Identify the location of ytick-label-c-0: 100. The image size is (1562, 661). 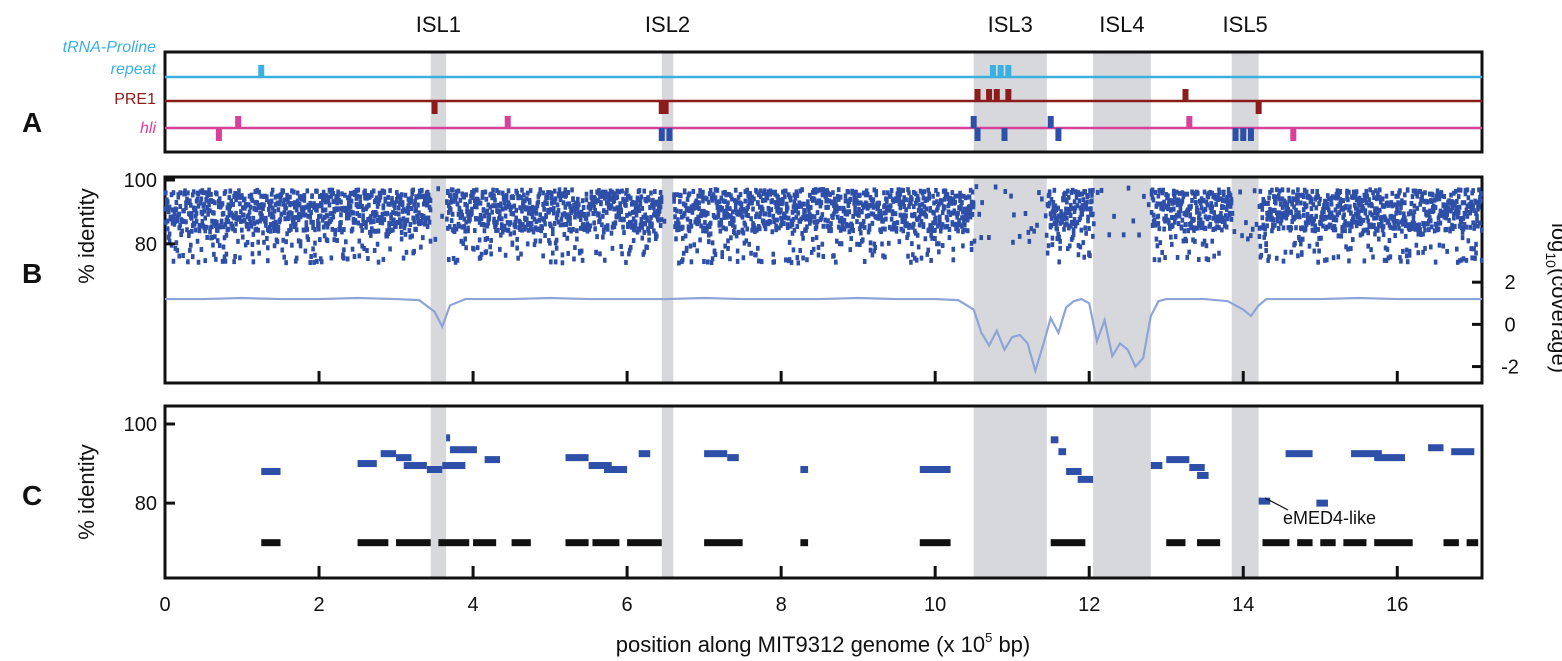
(140, 425).